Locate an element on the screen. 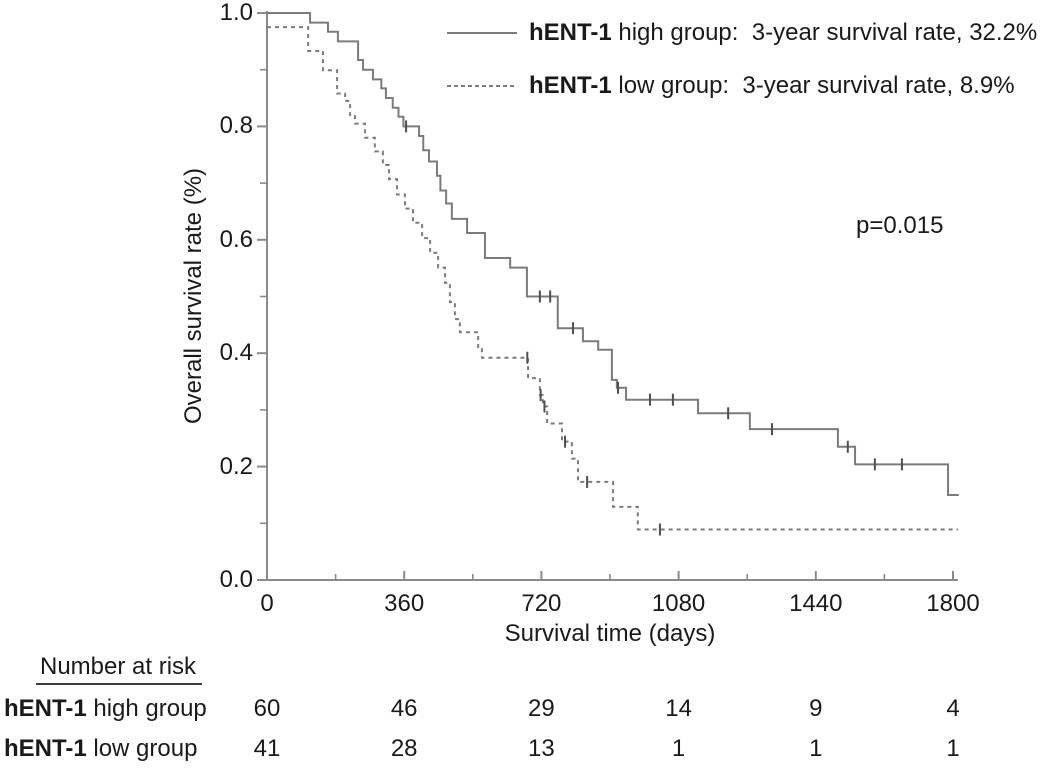 The width and height of the screenshot is (1059, 780). y-tick-label: 0.4 is located at coordinates (236, 353).